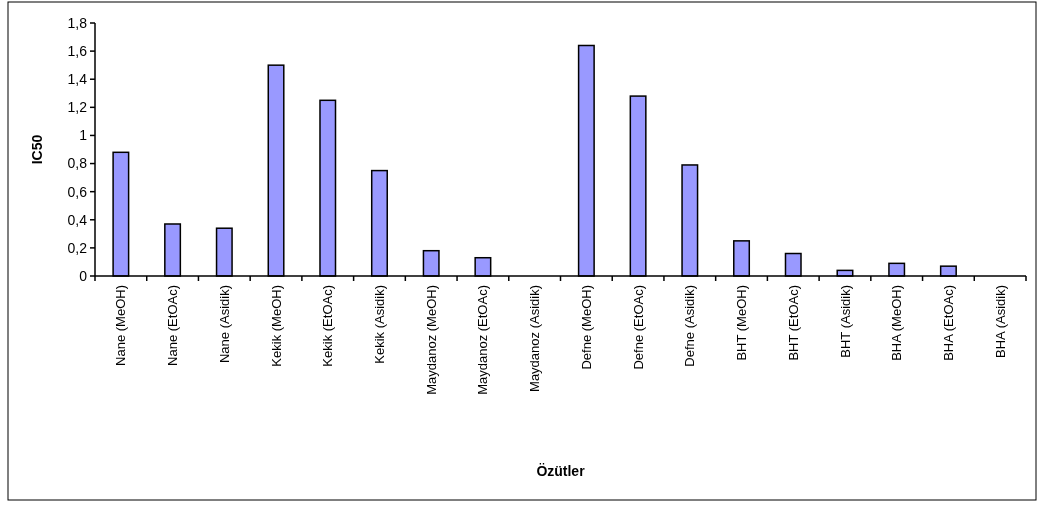 This screenshot has height=508, width=1044. What do you see at coordinates (224, 324) in the screenshot?
I see `x-tick-label: Nane (Asidik)` at bounding box center [224, 324].